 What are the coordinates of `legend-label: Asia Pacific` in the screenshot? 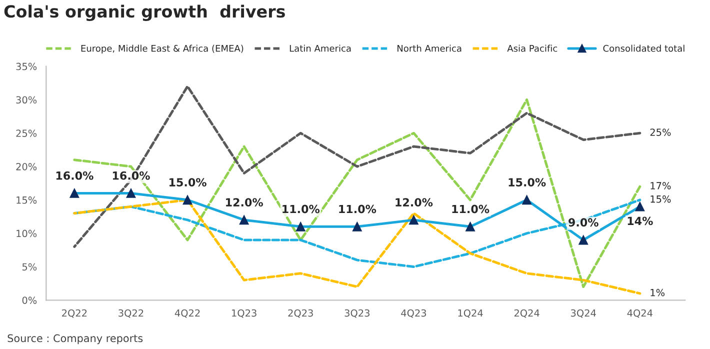 It's located at (532, 48).